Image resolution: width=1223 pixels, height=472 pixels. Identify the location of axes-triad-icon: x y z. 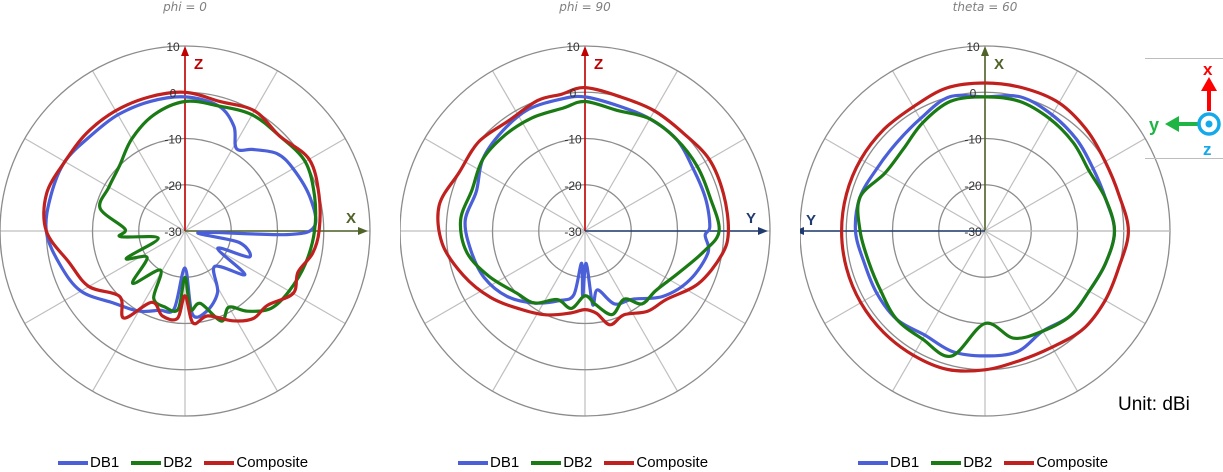
(1185, 109).